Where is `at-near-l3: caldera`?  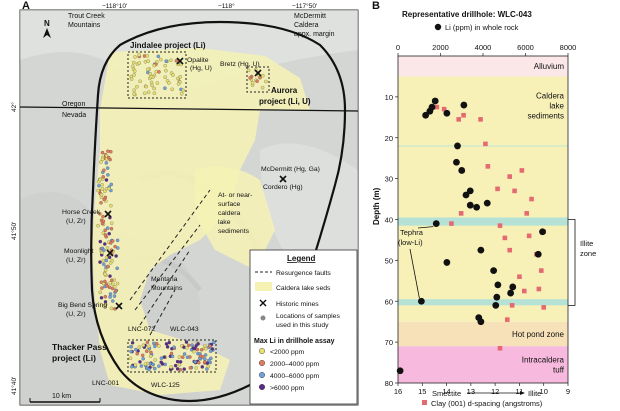
at-near-l3: caldera is located at coordinates (229, 213).